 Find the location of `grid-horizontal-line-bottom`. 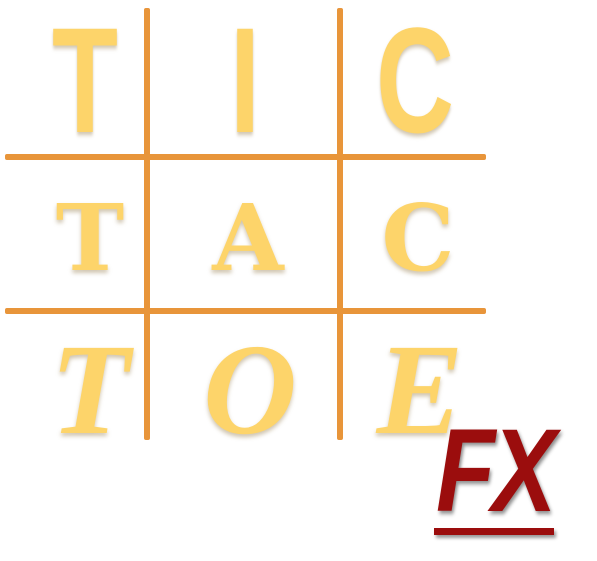

grid-horizontal-line-bottom is located at coordinates (245, 311).